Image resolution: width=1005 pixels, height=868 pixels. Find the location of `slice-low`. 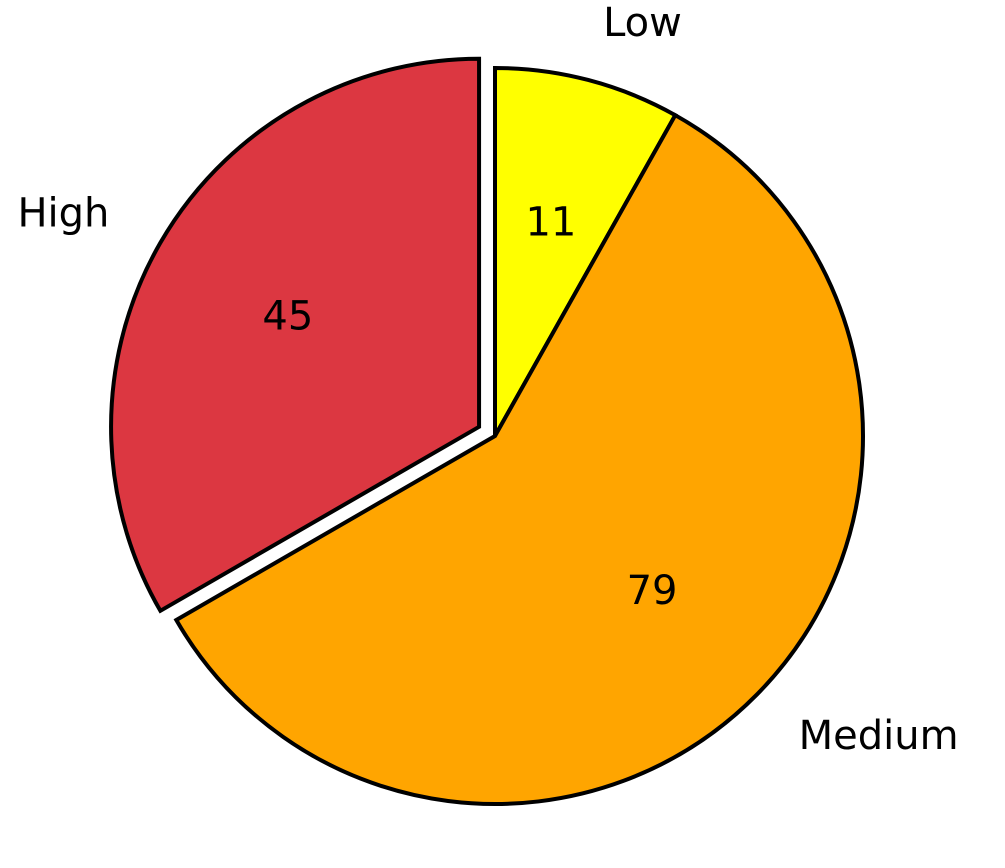

slice-low is located at coordinates (586, 254).